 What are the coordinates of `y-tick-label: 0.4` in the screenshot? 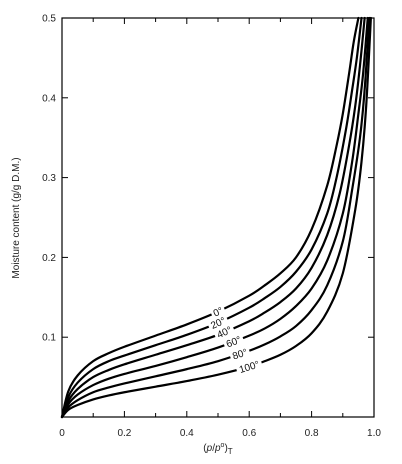 It's located at (49, 98).